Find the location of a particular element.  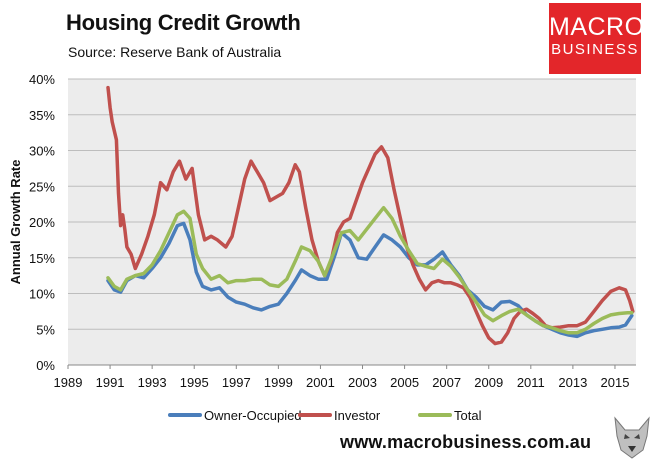

y-tick-label: 0% is located at coordinates (45, 365).